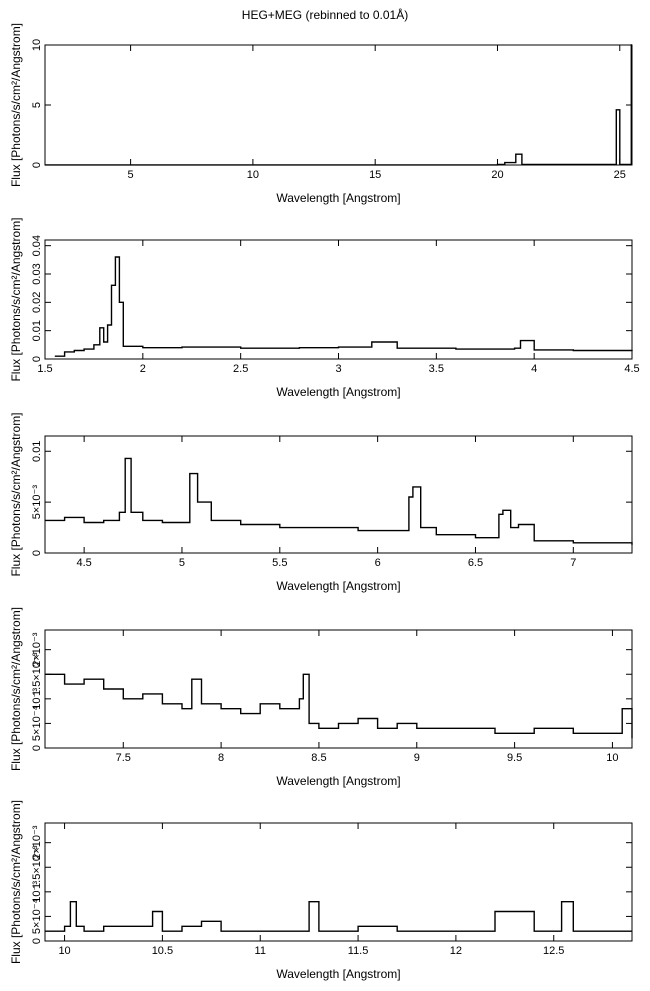  Describe the element at coordinates (497, 175) in the screenshot. I see `x-tick-label: 20` at that location.